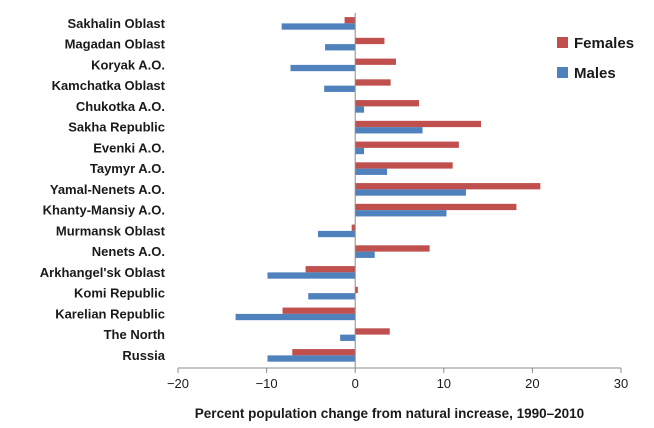  What do you see at coordinates (562, 72) in the screenshot?
I see `legend-swatch-males` at bounding box center [562, 72].